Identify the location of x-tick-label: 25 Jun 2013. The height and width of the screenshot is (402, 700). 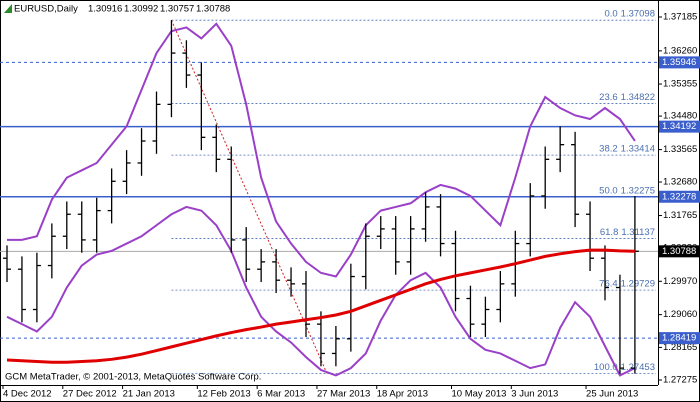
(612, 394).